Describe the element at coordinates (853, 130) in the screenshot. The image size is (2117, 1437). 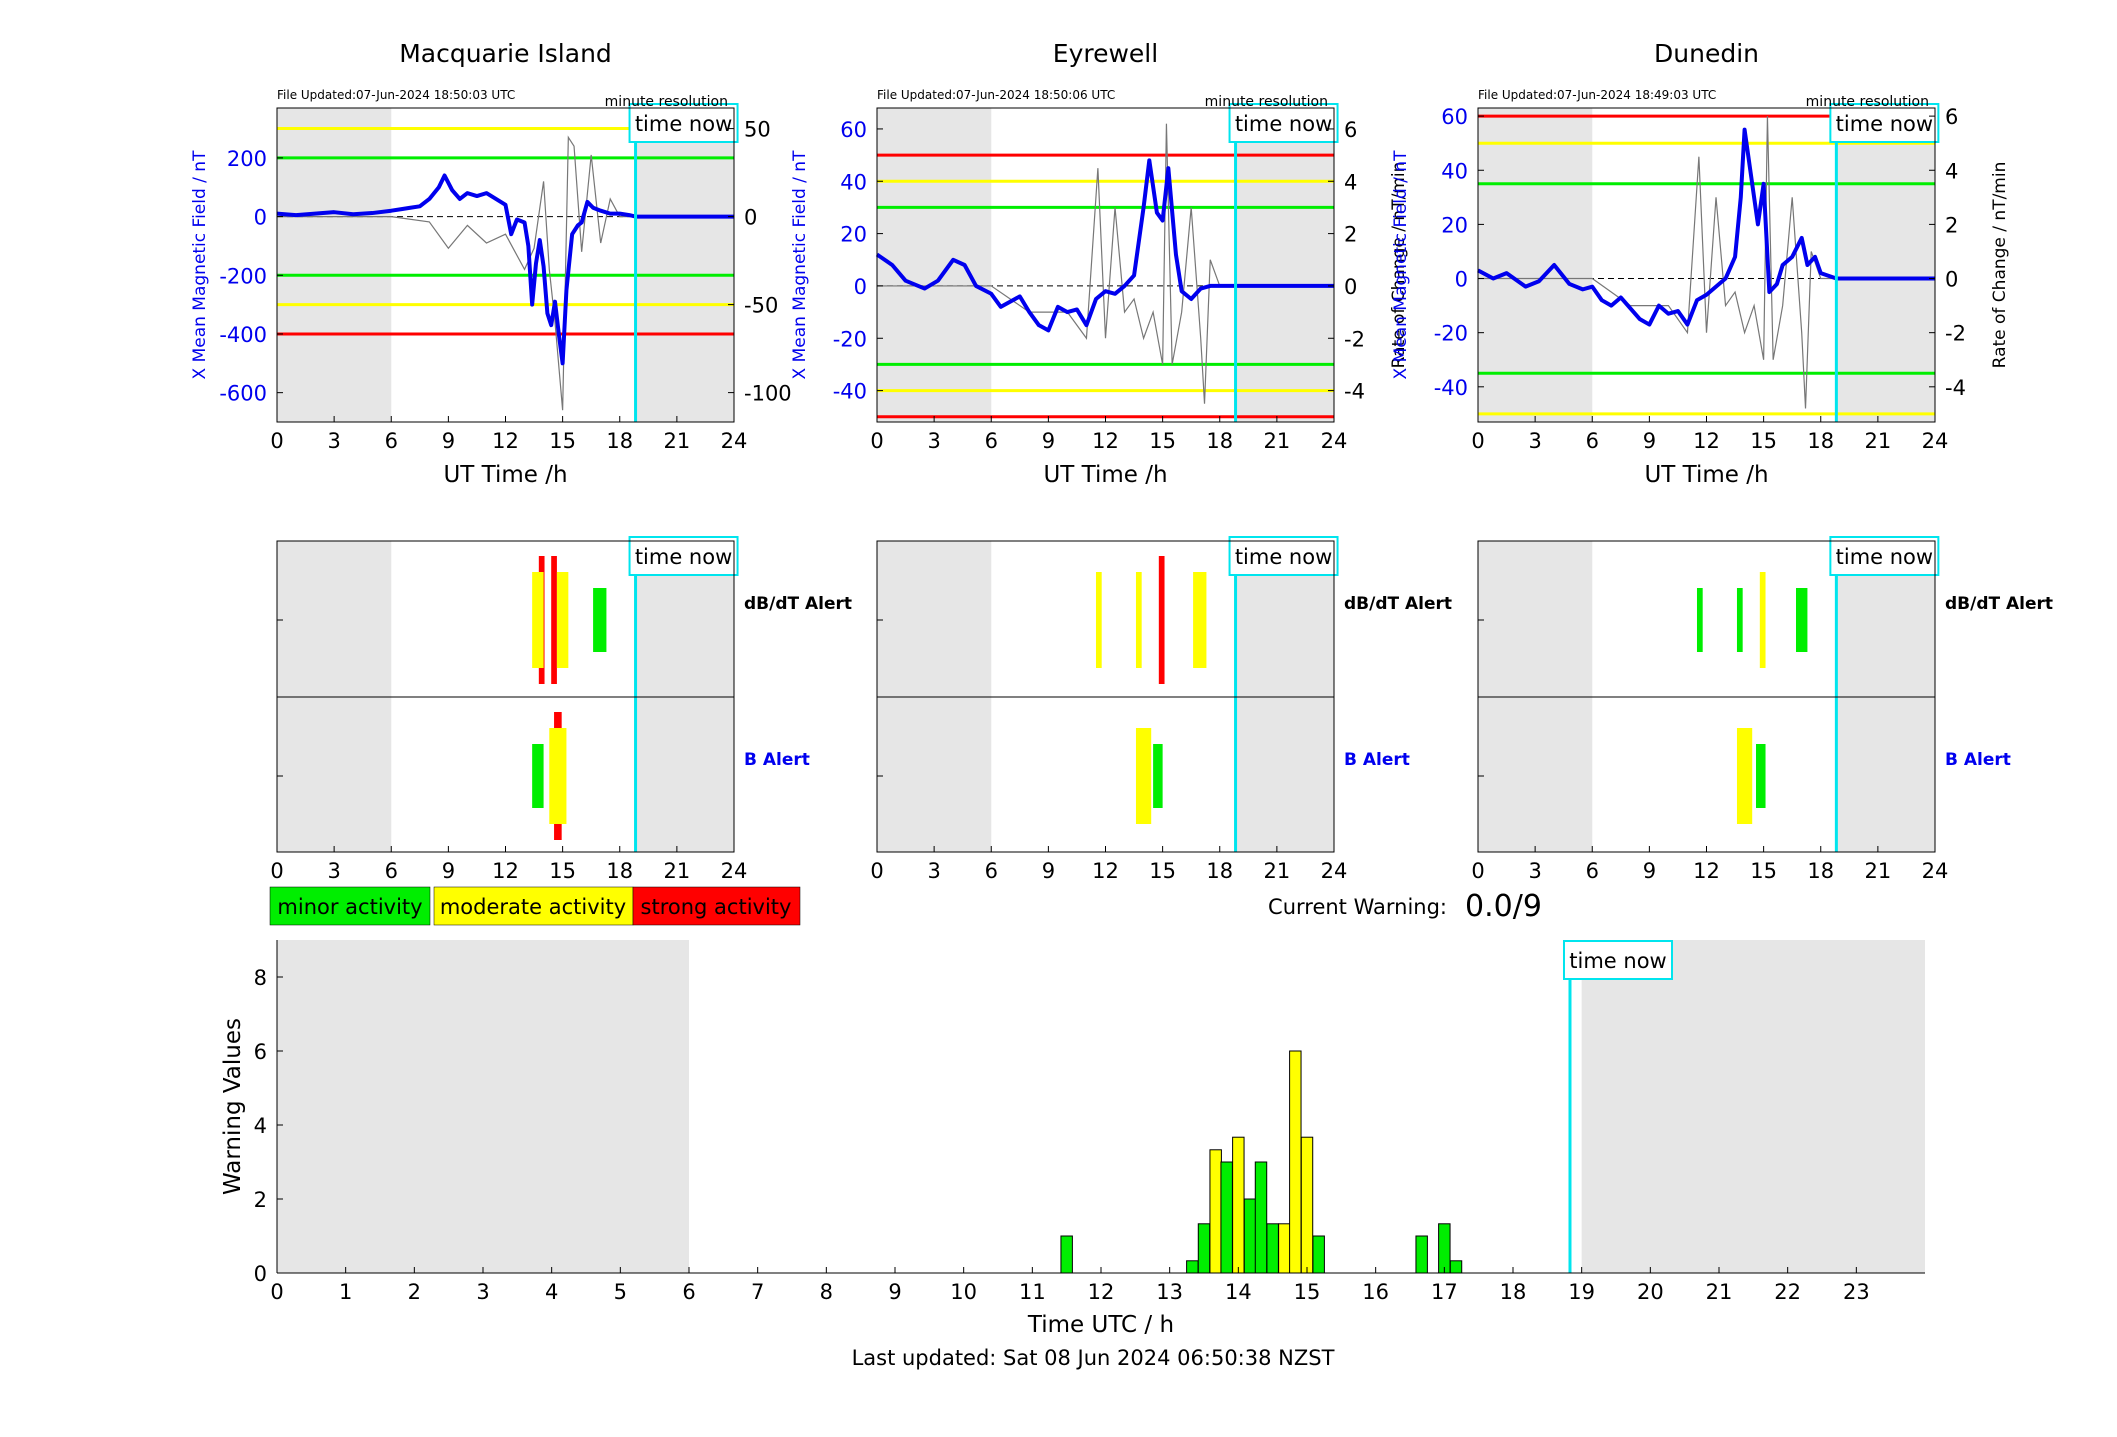
I see `y-left-tick-label: 60` at that location.